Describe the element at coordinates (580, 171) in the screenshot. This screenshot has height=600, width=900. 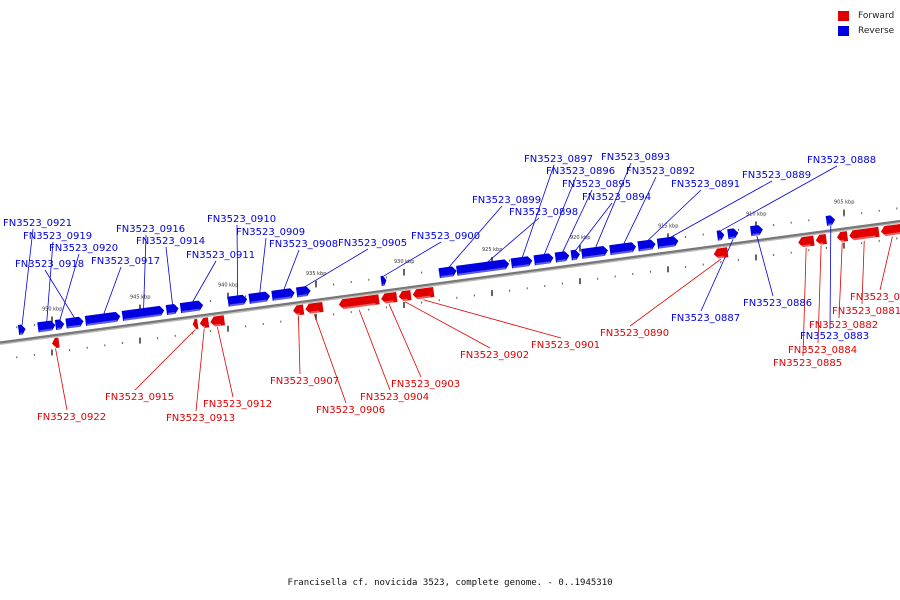
I see `gene-label: FN3523_0896` at that location.